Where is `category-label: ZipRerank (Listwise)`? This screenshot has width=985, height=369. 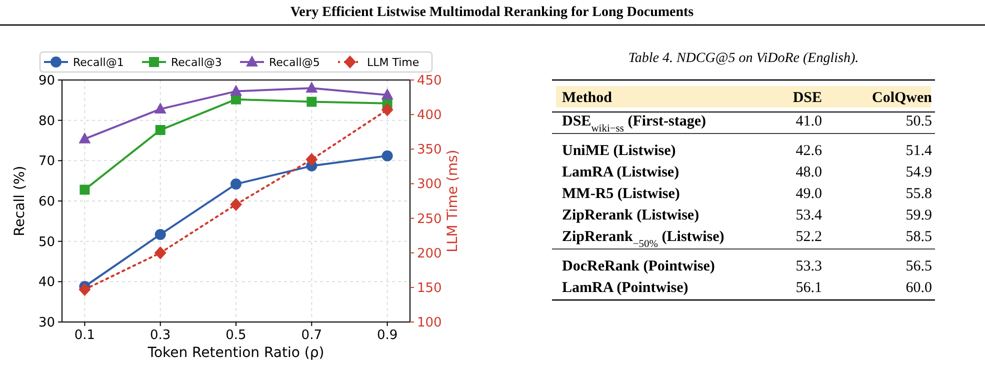 category-label: ZipRerank (Listwise) is located at coordinates (631, 216).